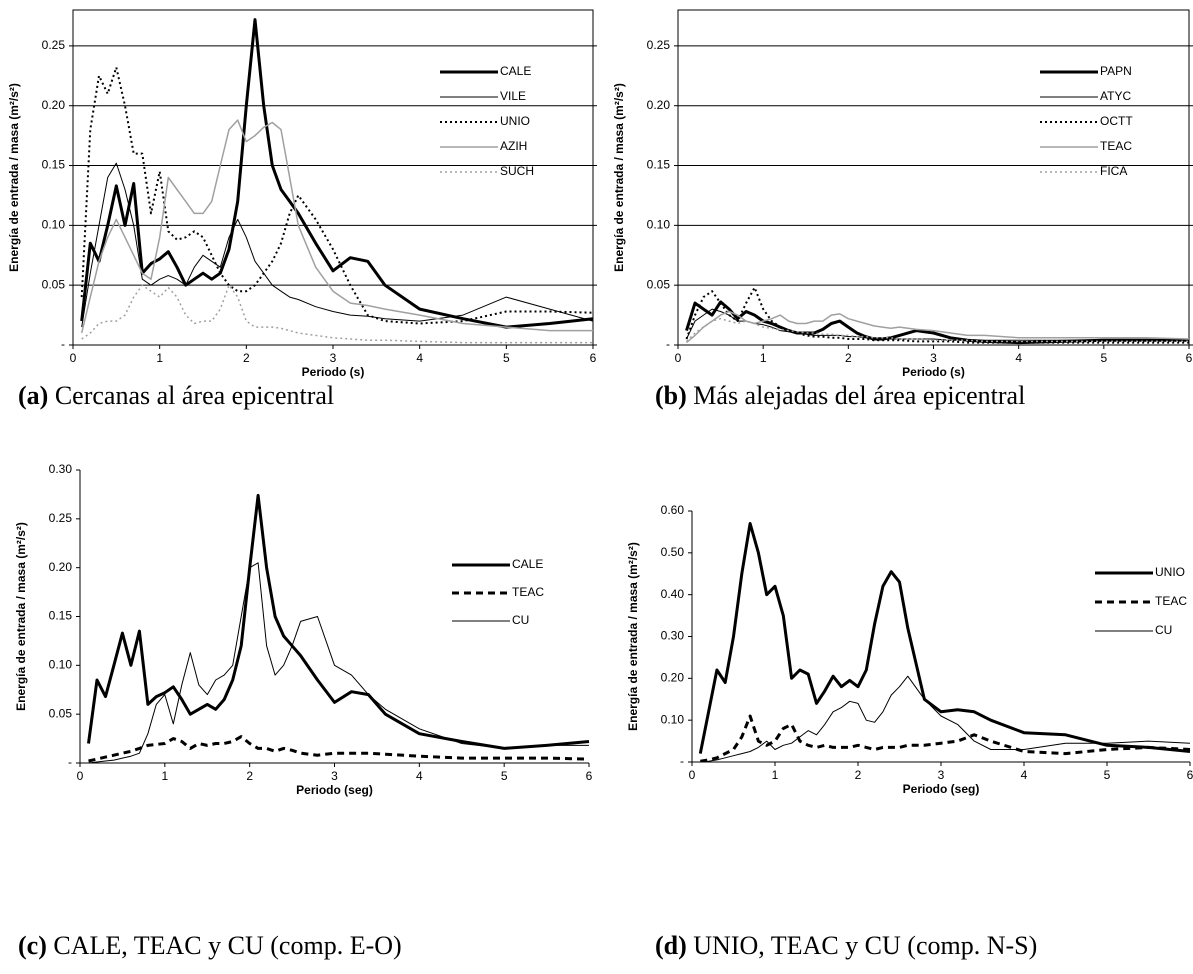 The height and width of the screenshot is (974, 1193). I want to click on caption-text: Más alejadas del área epicentral, so click(859, 395).